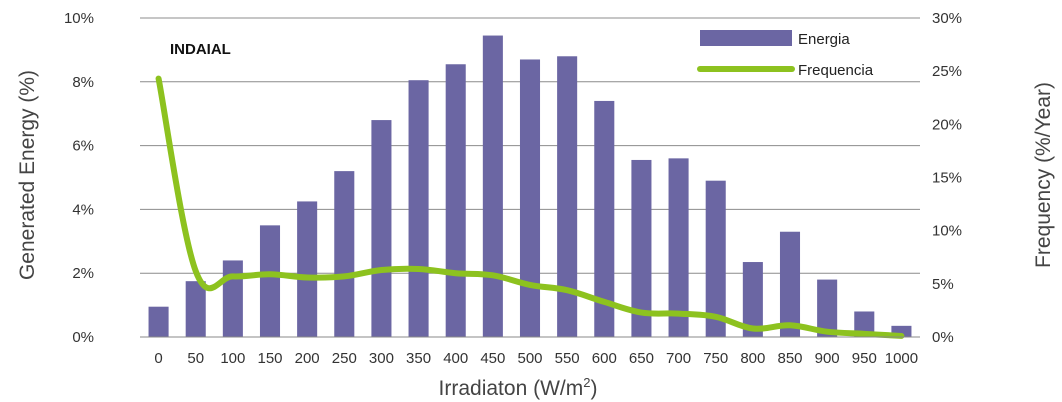  I want to click on x-tick-label: 650, so click(641, 358).